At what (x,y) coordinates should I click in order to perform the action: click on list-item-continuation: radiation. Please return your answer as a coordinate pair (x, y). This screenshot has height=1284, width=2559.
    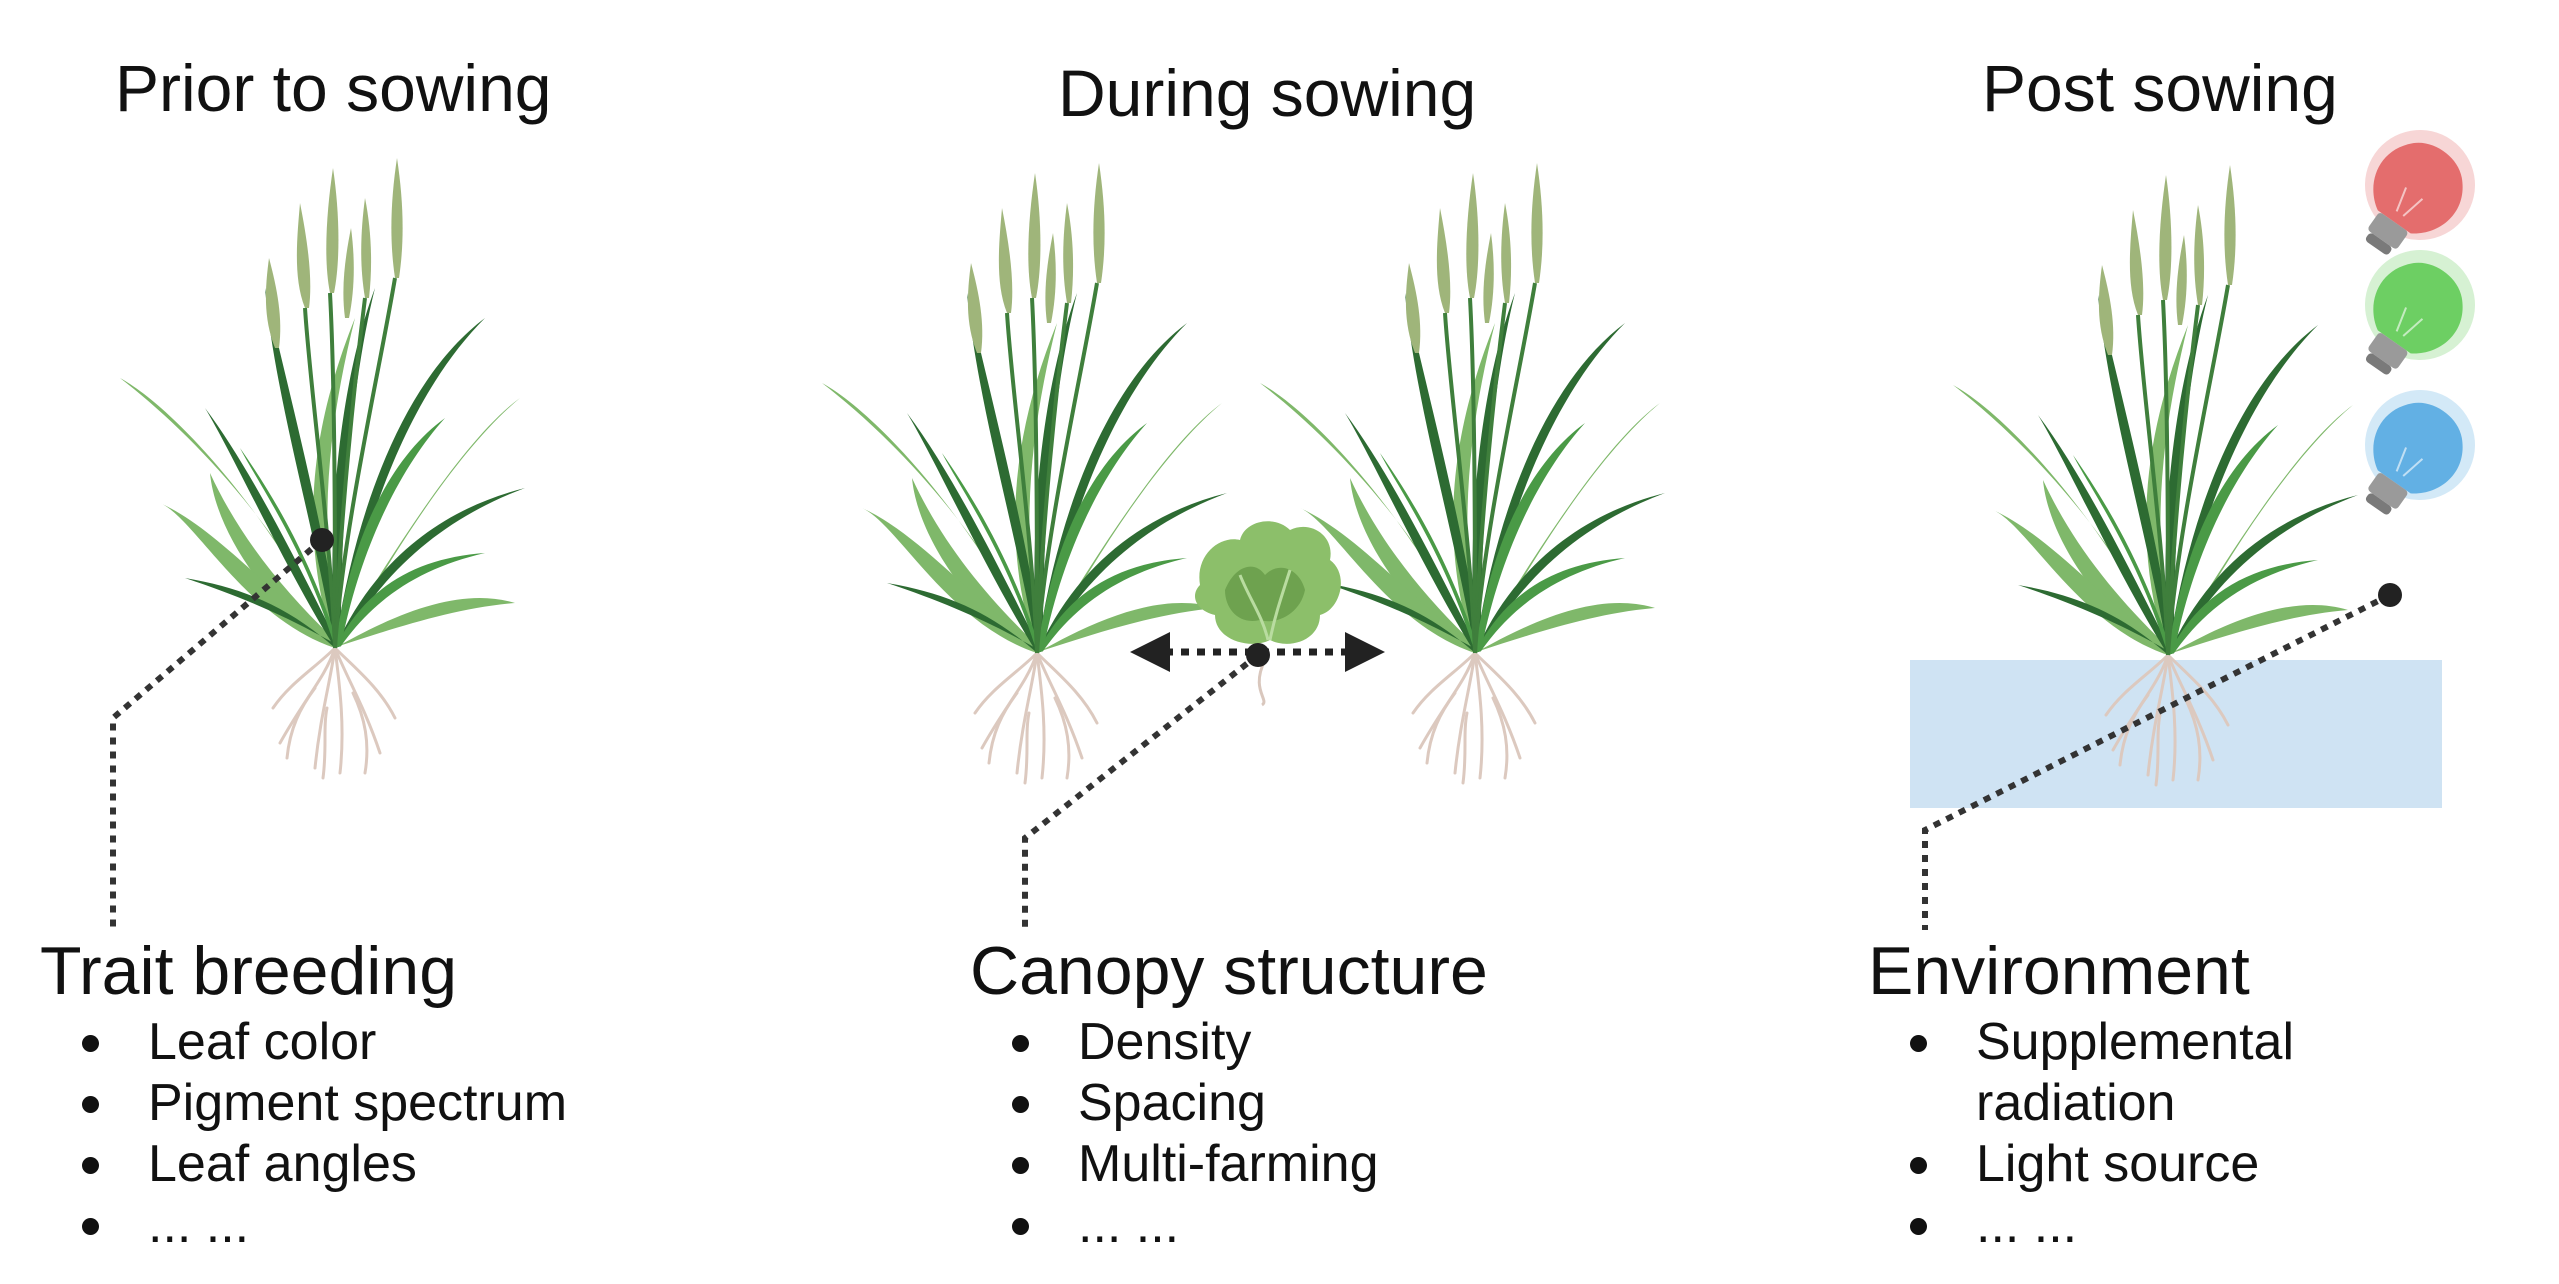
    Looking at the image, I should click on (2076, 1103).